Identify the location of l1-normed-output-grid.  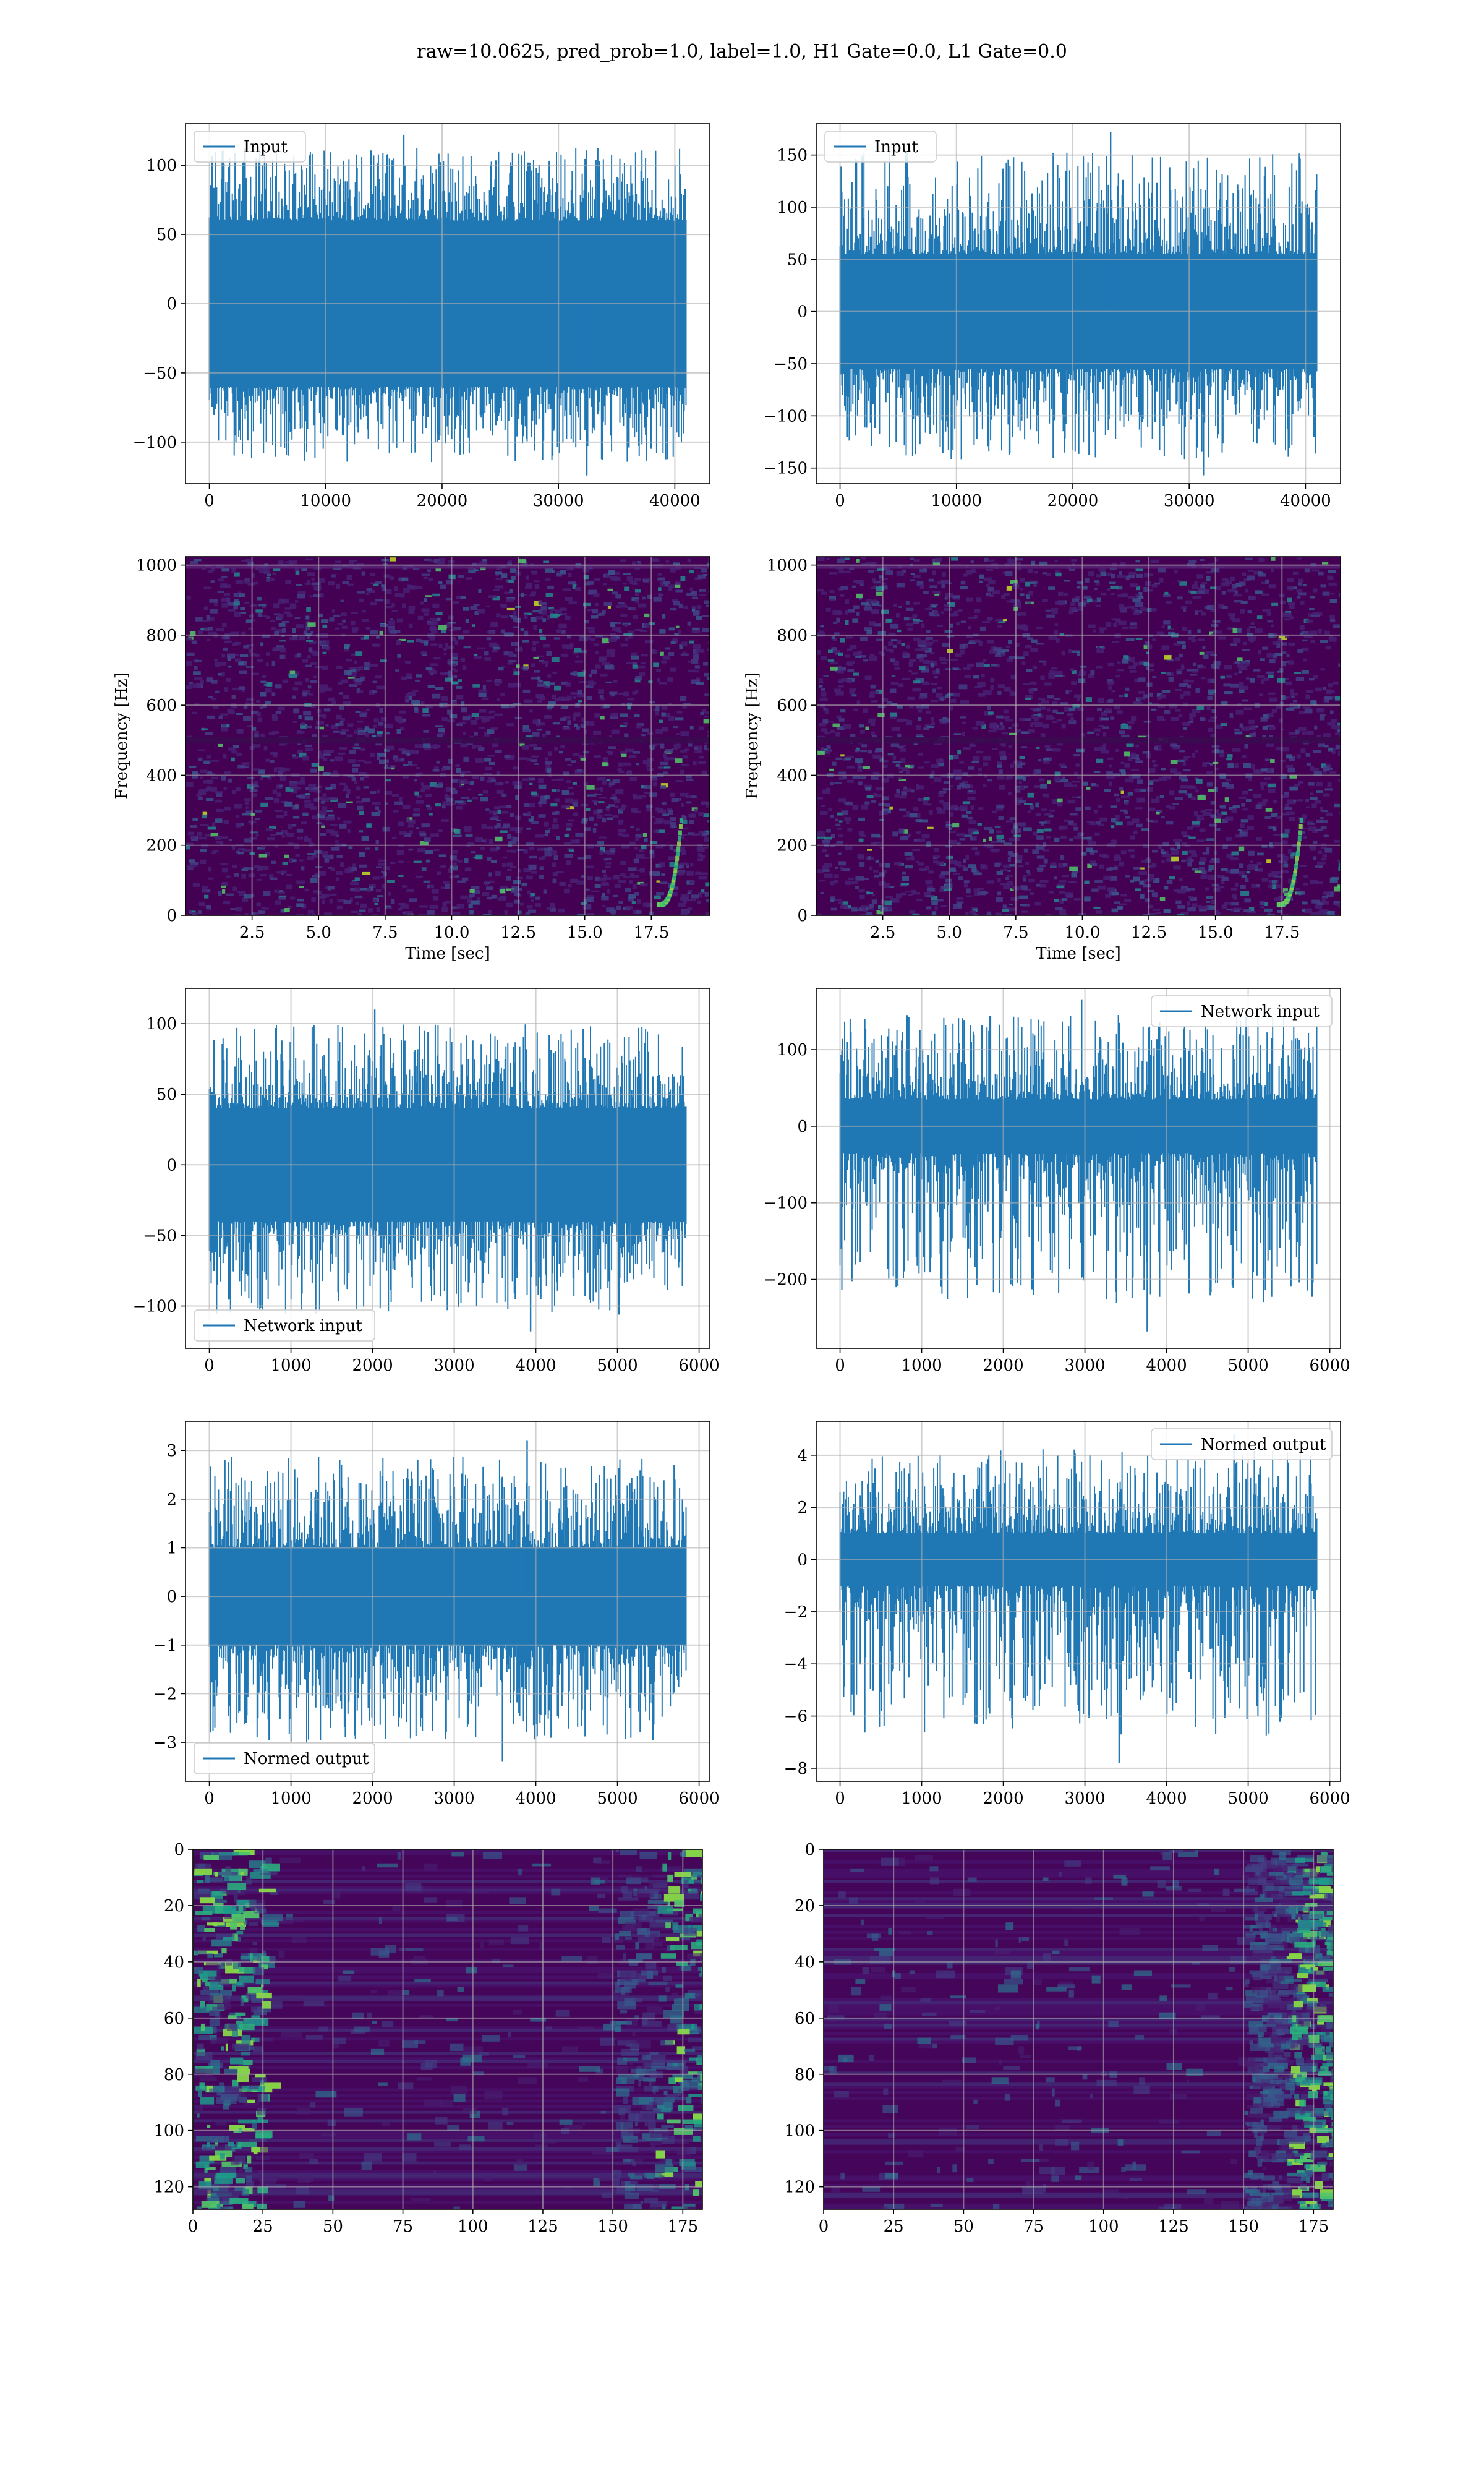
(1078, 1601).